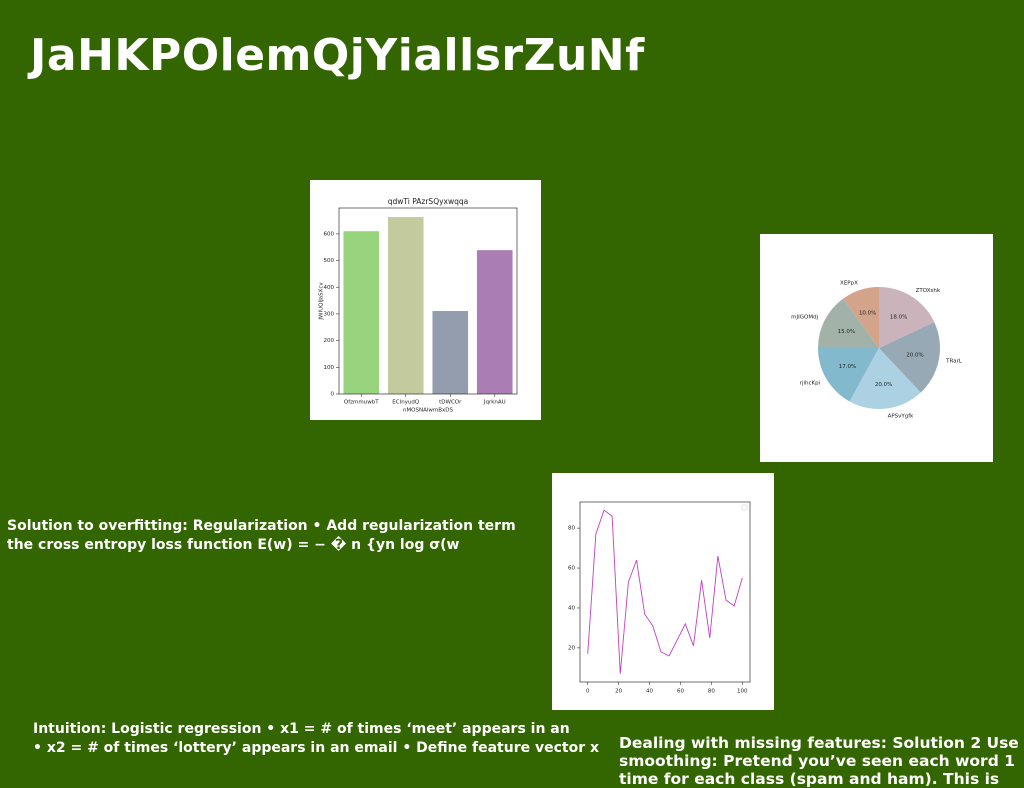 This screenshot has width=1024, height=788. What do you see at coordinates (329, 288) in the screenshot?
I see `y-tick-label: 400` at bounding box center [329, 288].